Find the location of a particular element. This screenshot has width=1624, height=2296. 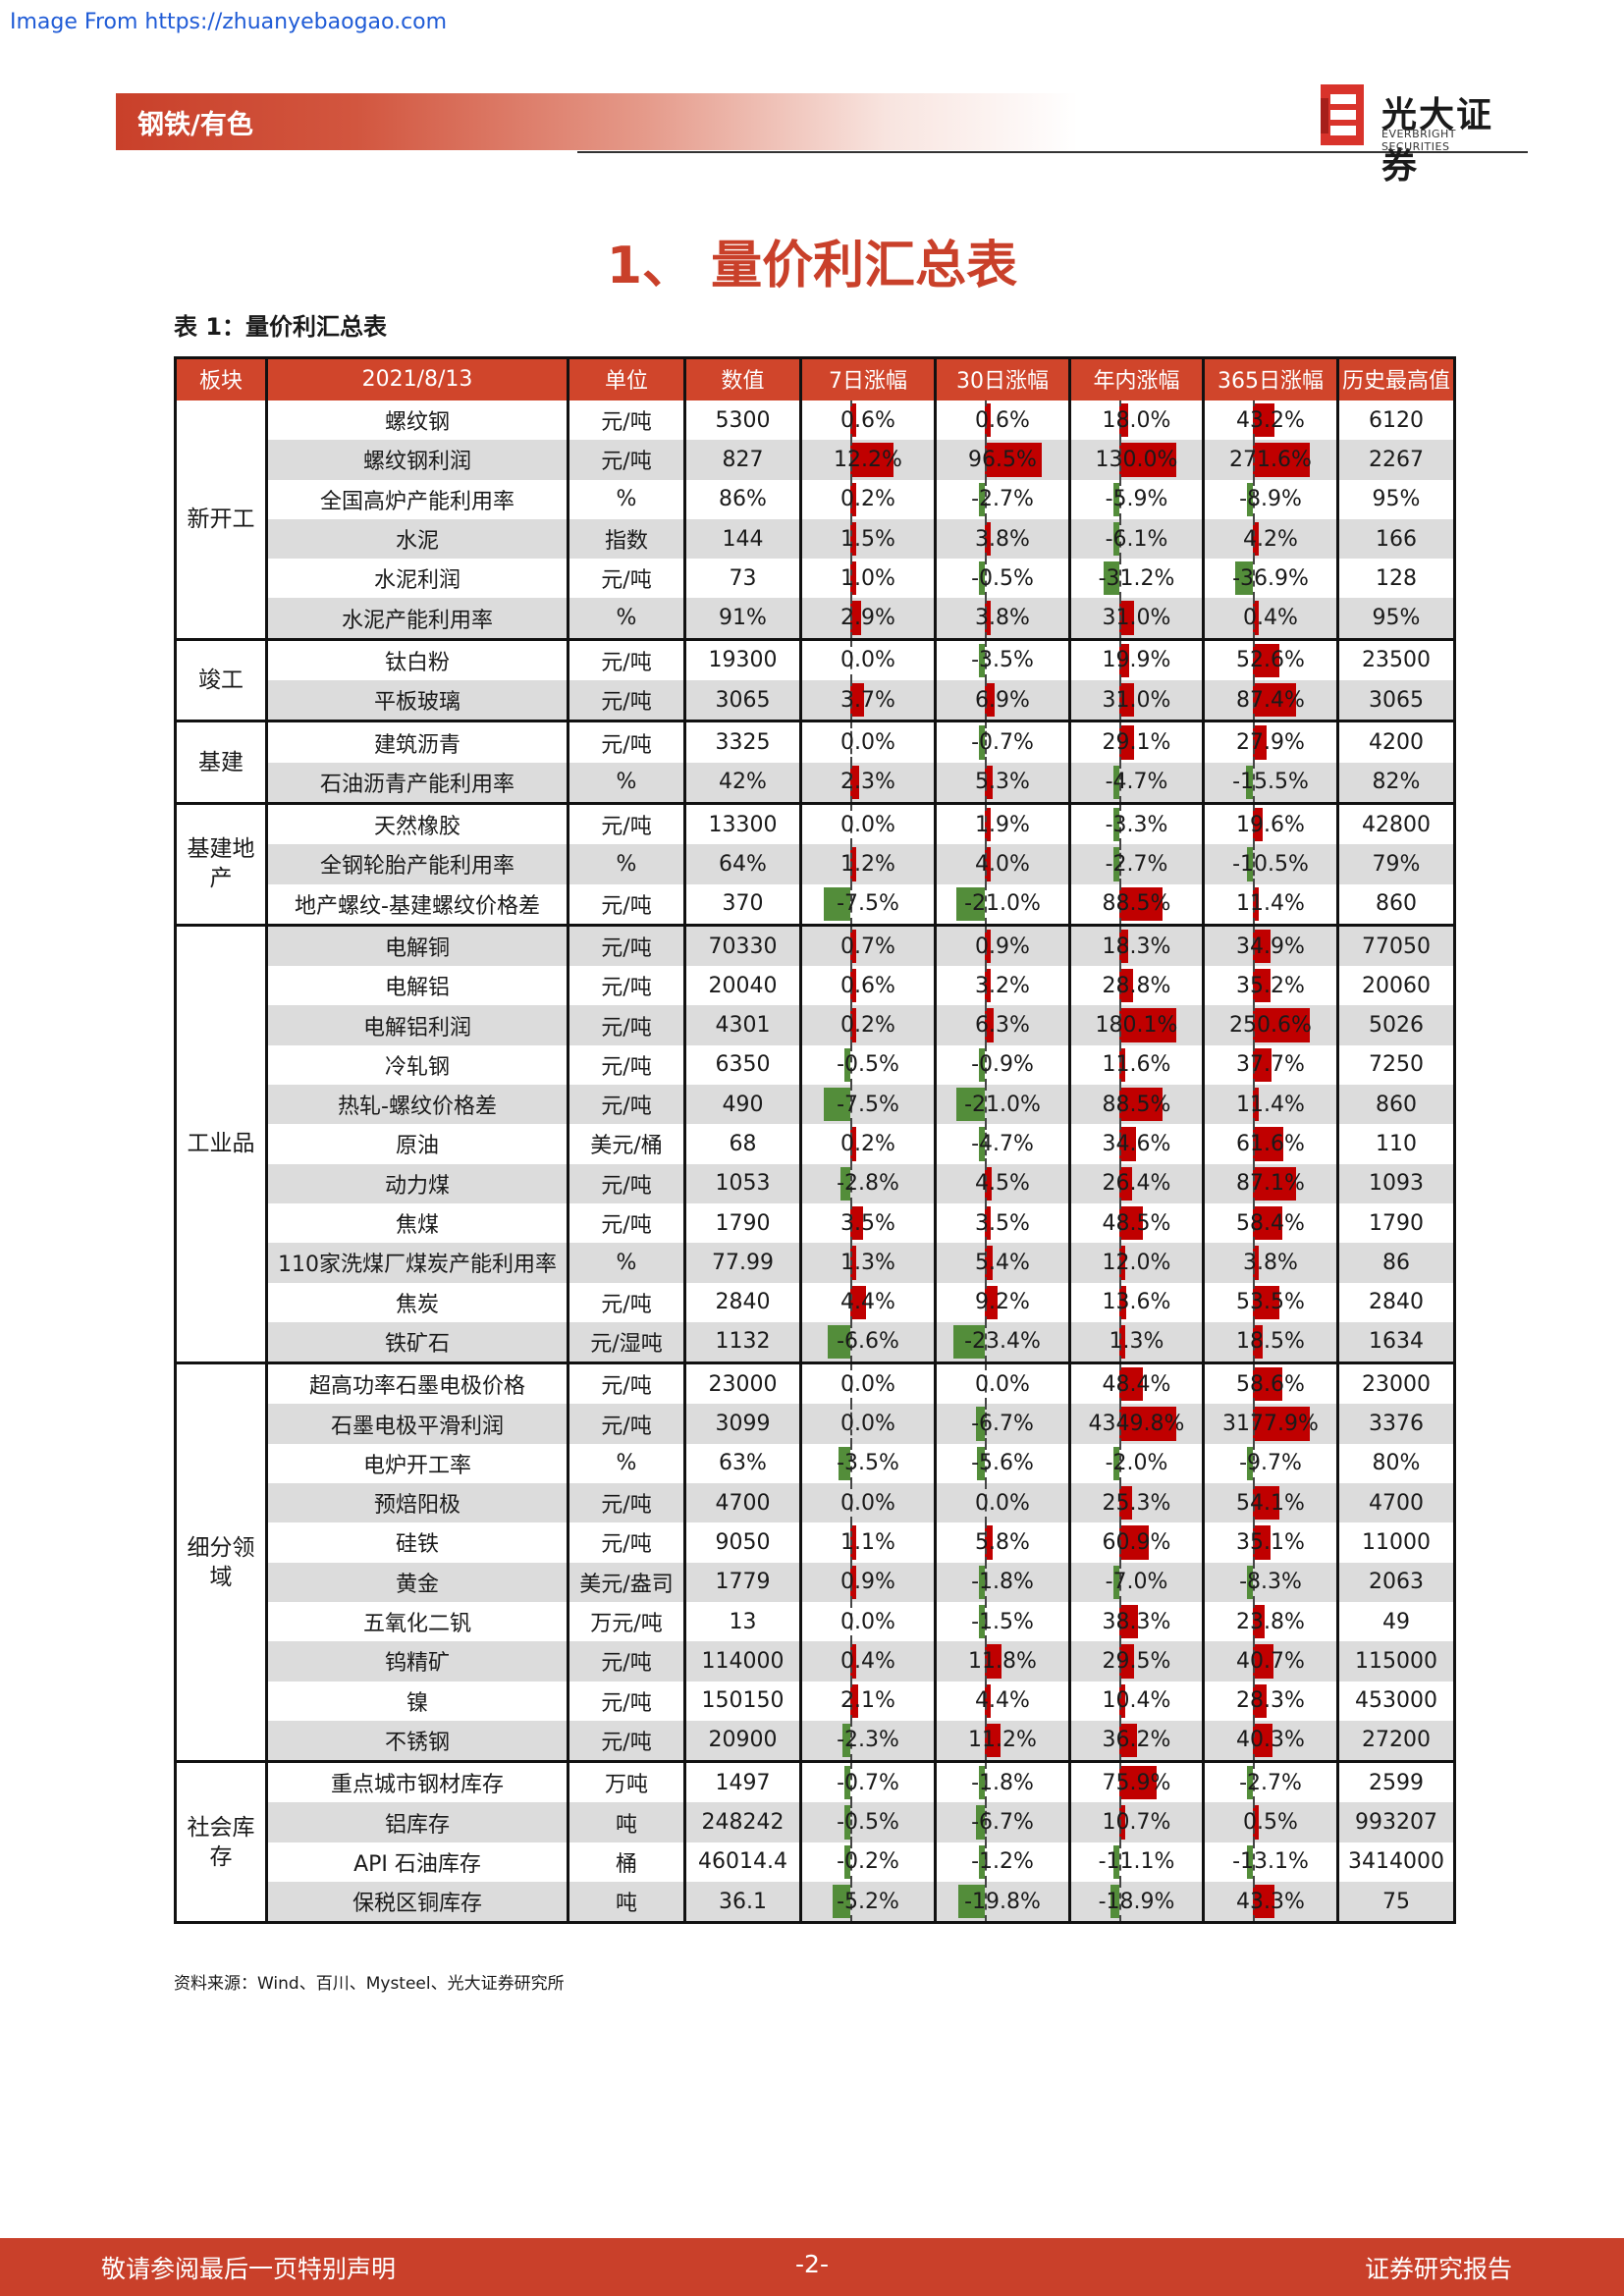

change-30d-cell: 11.2% is located at coordinates (1002, 1742).